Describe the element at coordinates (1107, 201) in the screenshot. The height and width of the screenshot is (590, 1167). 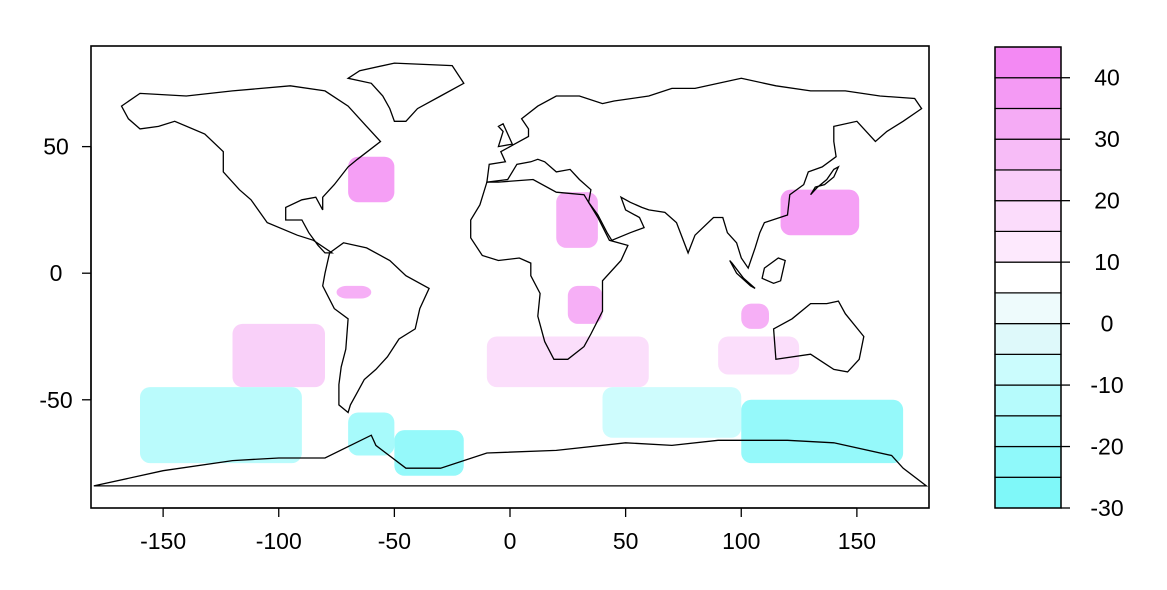
I see `legend-tick-label: 20` at that location.